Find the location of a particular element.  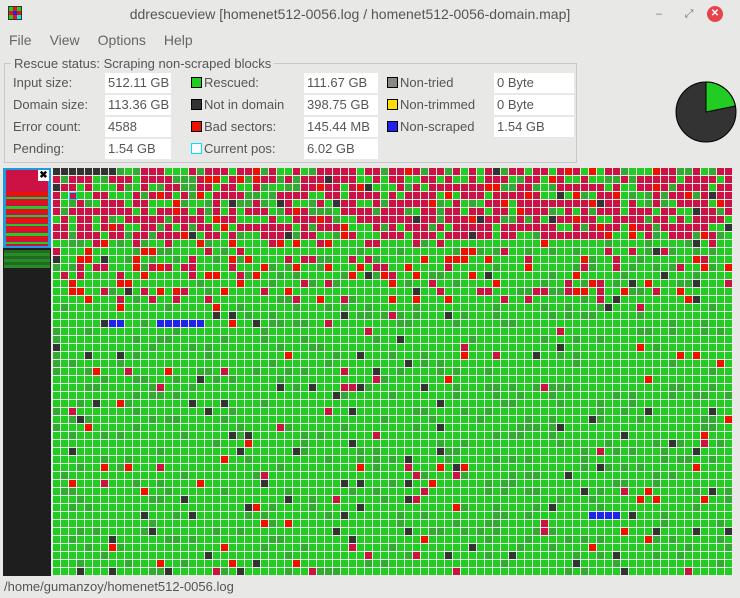

menu-help: Help is located at coordinates (178, 40).